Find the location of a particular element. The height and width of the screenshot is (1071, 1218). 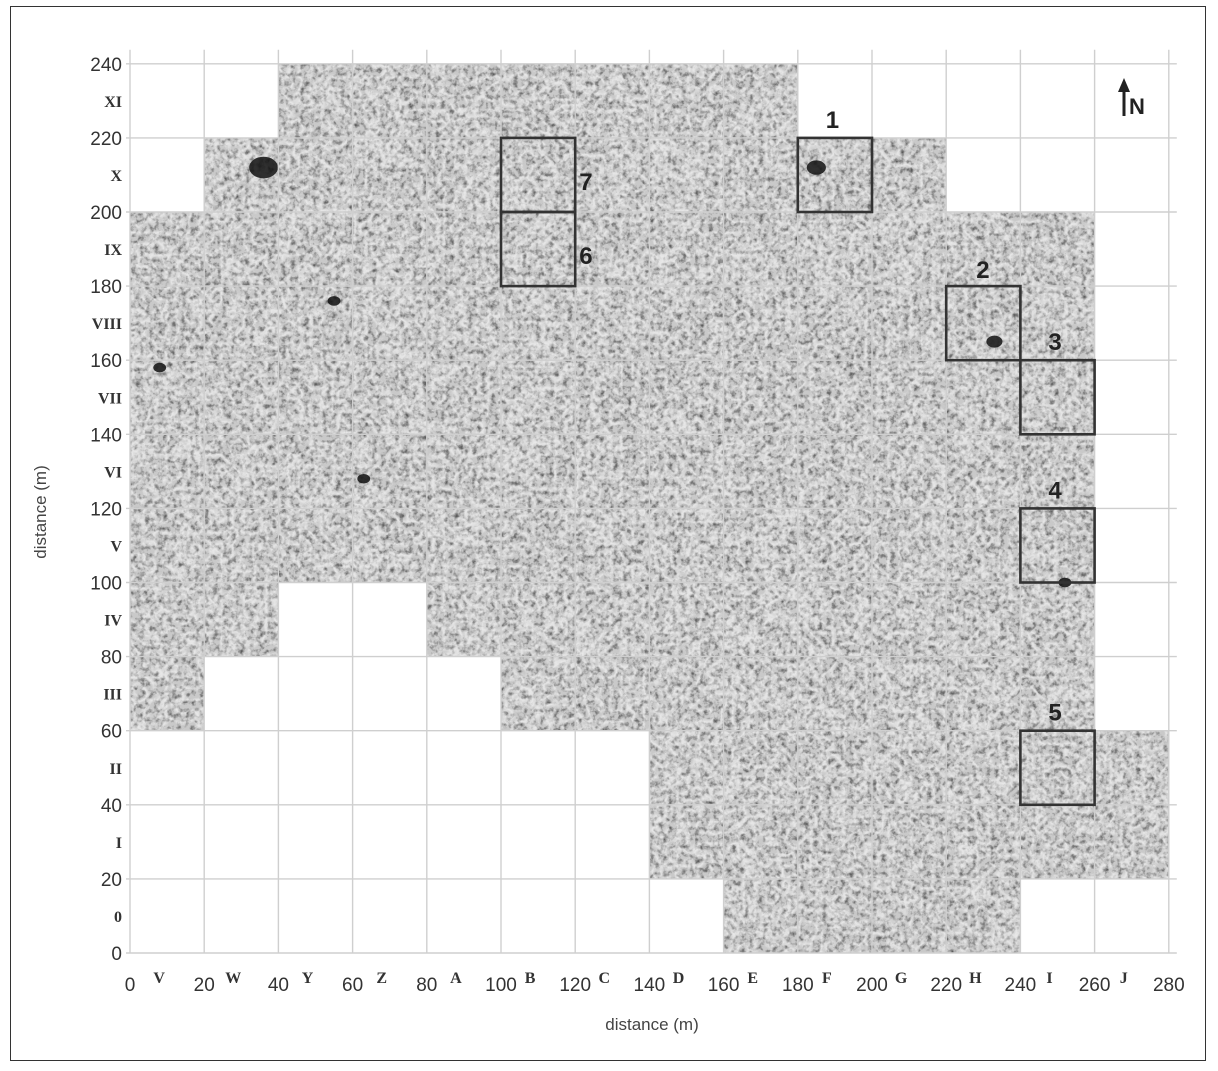

y-grid-numeral: III is located at coordinates (112, 695).